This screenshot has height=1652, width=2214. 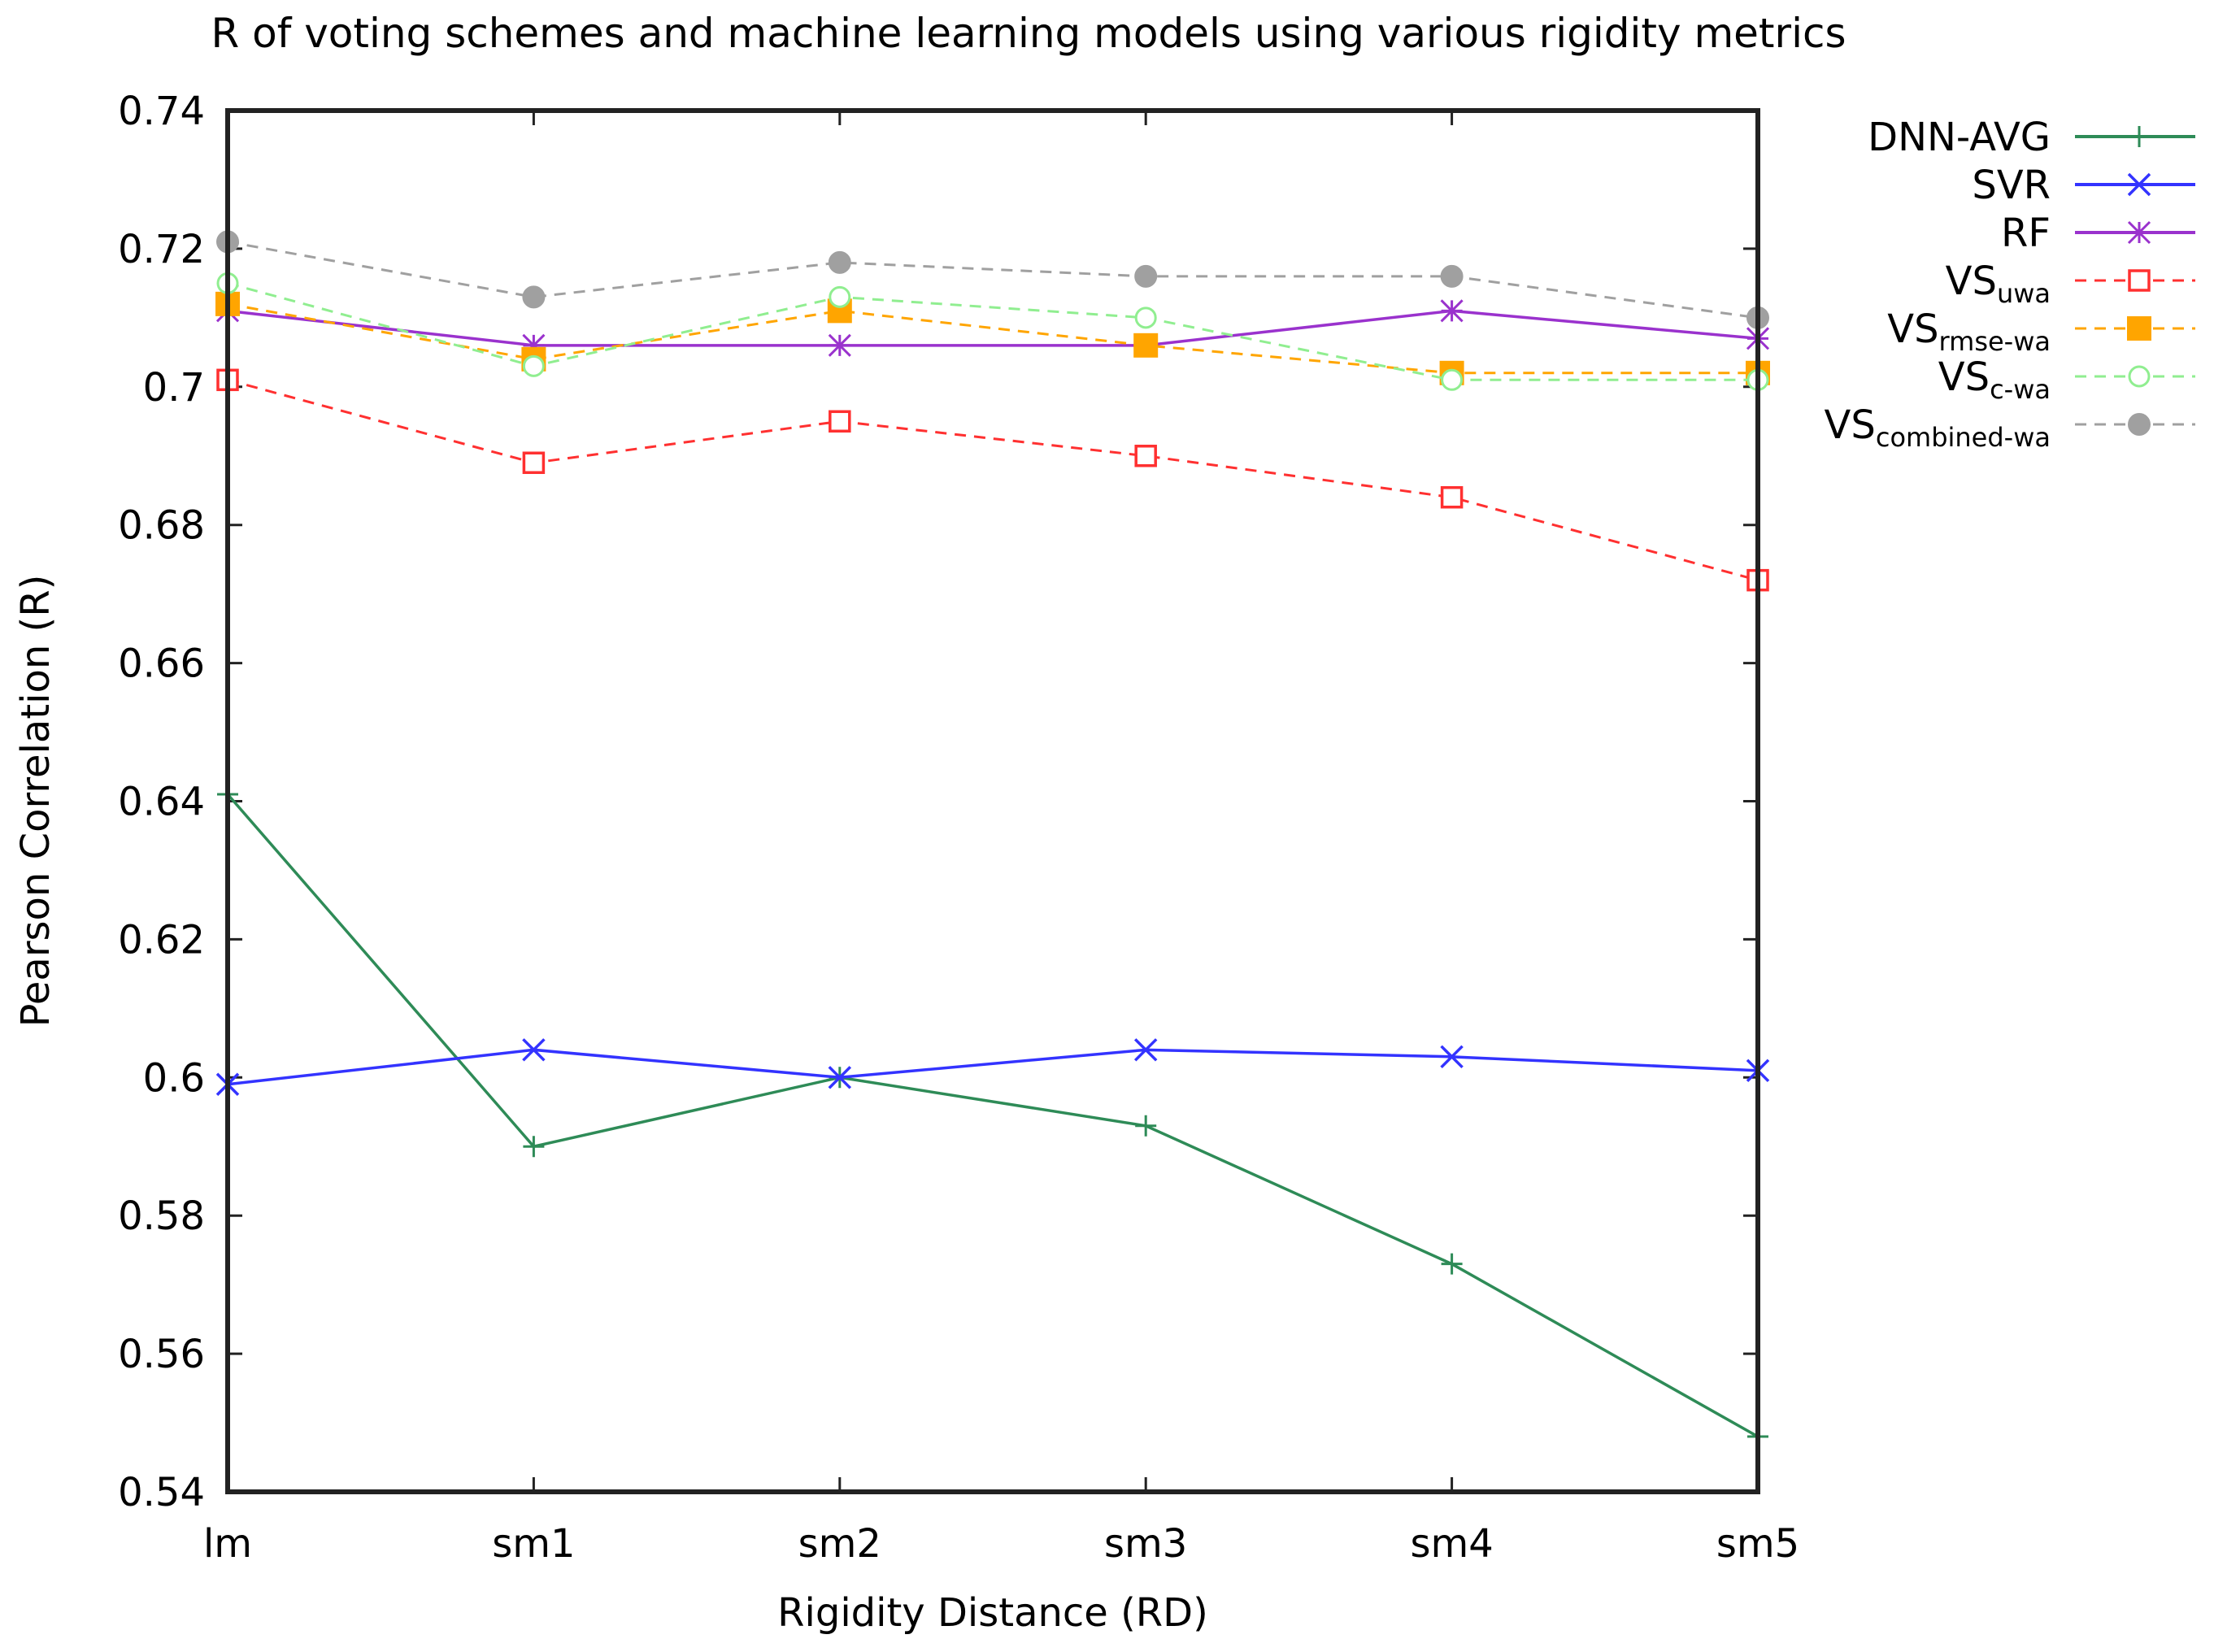 I want to click on legend-label: VSrmse-wa, so click(x=1969, y=331).